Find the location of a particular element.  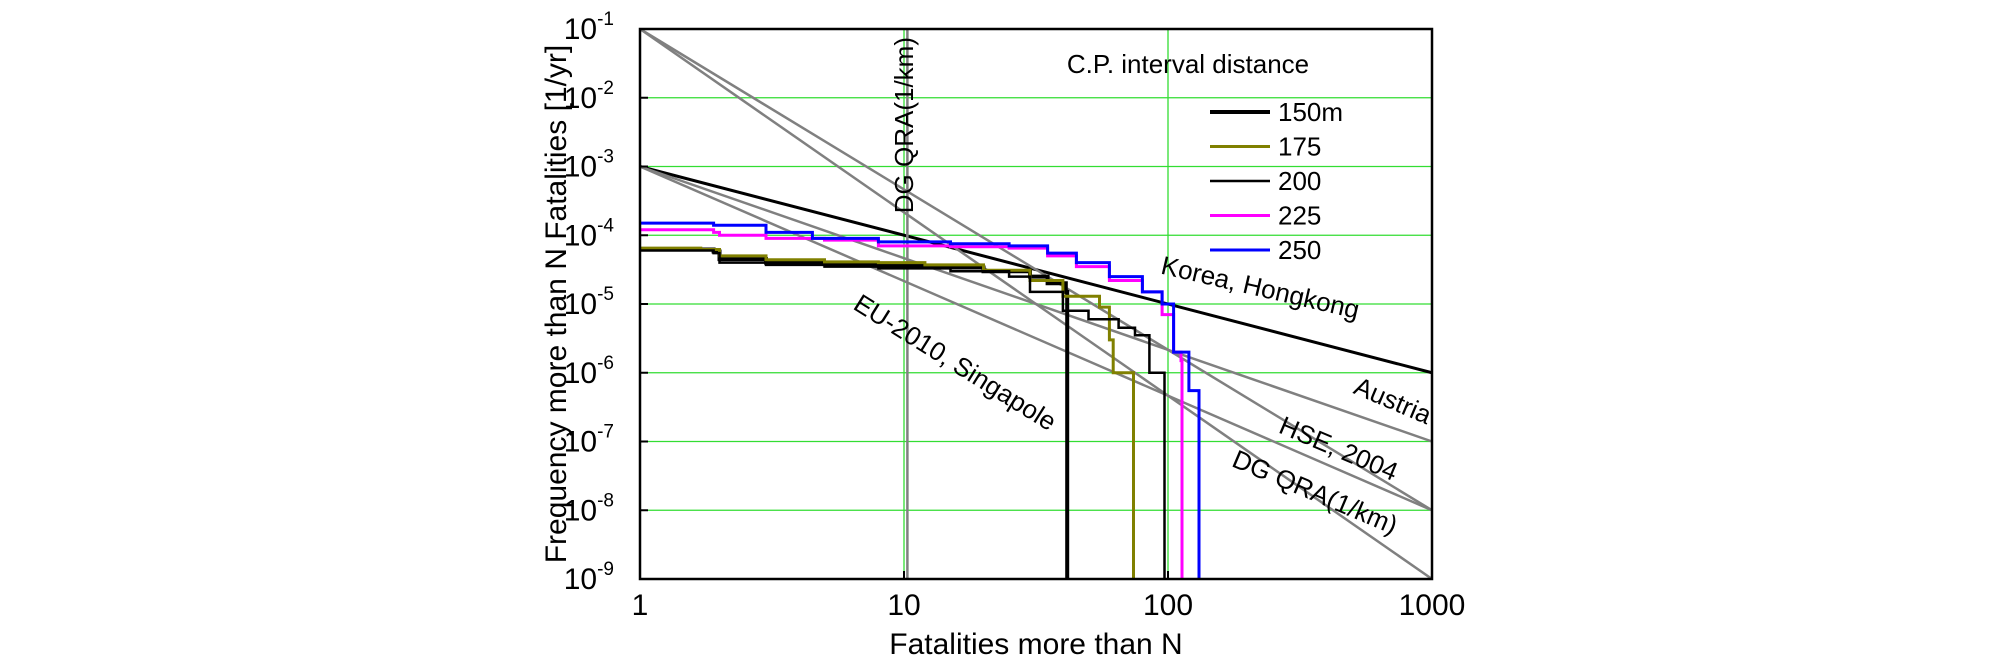

x-tick-label: 1000 is located at coordinates (1432, 605).